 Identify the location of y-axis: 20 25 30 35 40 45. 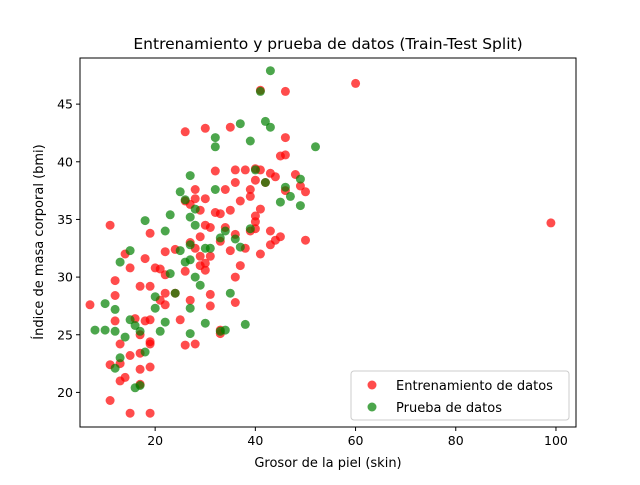
(68, 248).